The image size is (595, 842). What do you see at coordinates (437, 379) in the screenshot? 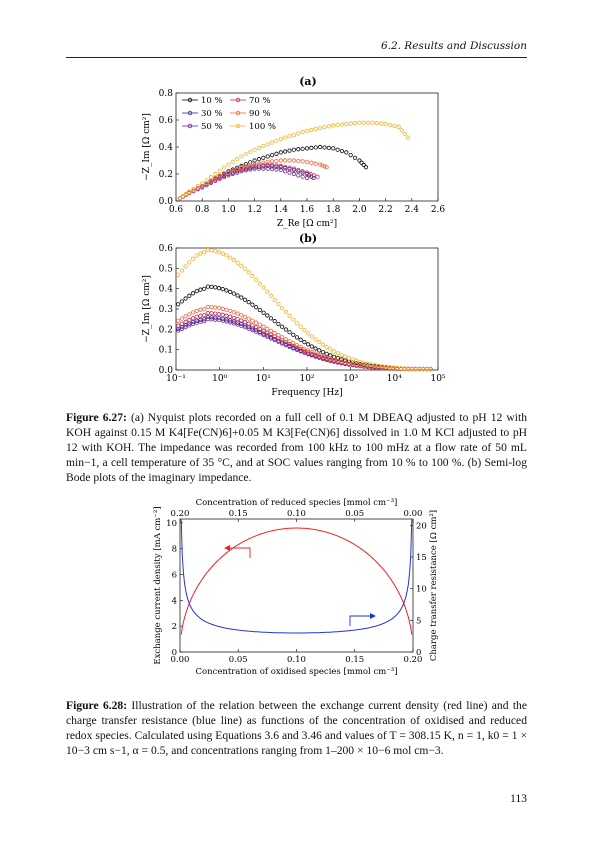
I see `x-tick-label: 10⁵` at bounding box center [437, 379].